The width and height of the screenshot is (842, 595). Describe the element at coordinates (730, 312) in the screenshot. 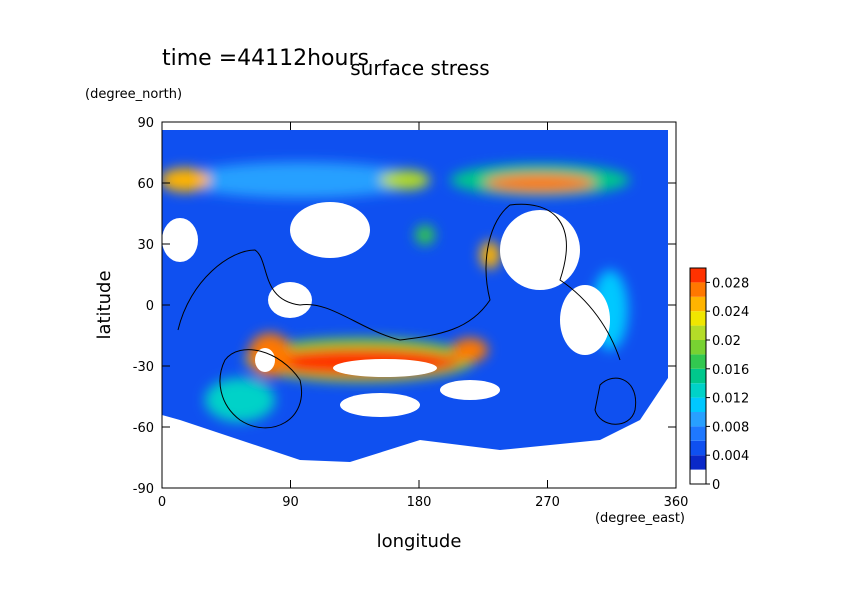

I see `colorbar-tick-label: 0.024` at that location.